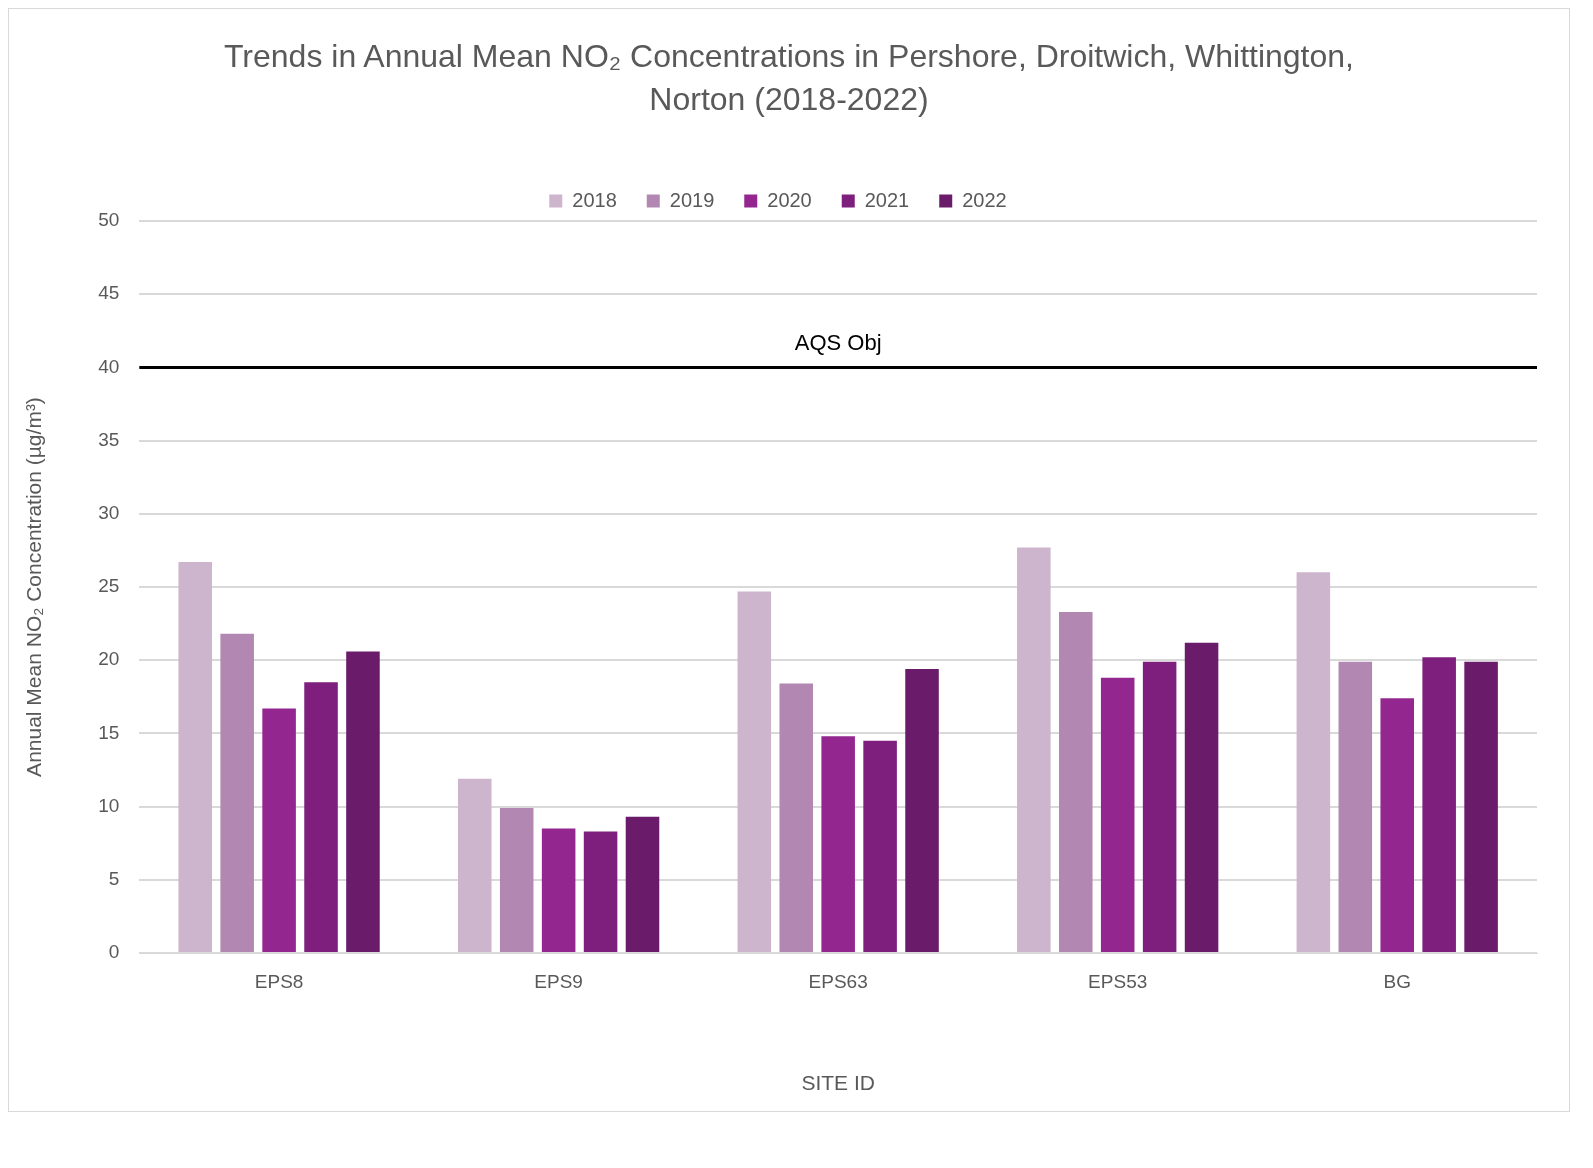  Describe the element at coordinates (109, 586) in the screenshot. I see `y-tick-label: 25` at that location.